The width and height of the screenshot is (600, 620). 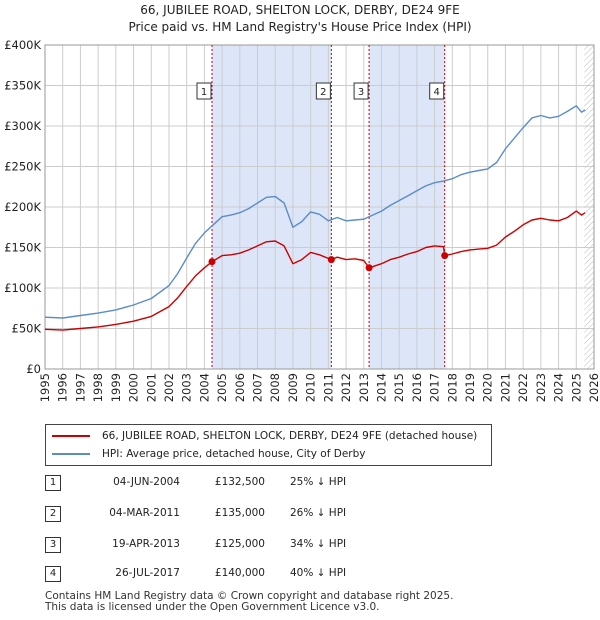 I want to click on y-tick-label: £50K, so click(x=27, y=329).